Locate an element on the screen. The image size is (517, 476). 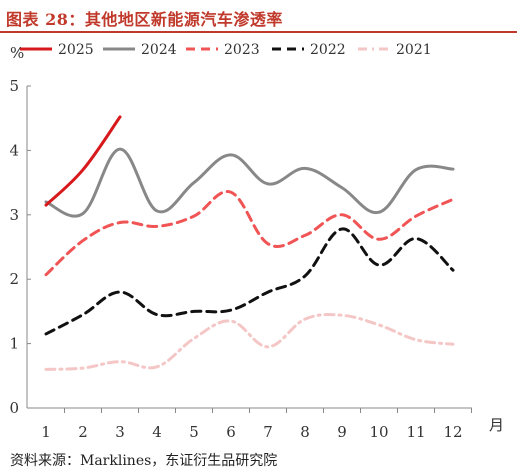
x-tick-label: 10 is located at coordinates (378, 432).